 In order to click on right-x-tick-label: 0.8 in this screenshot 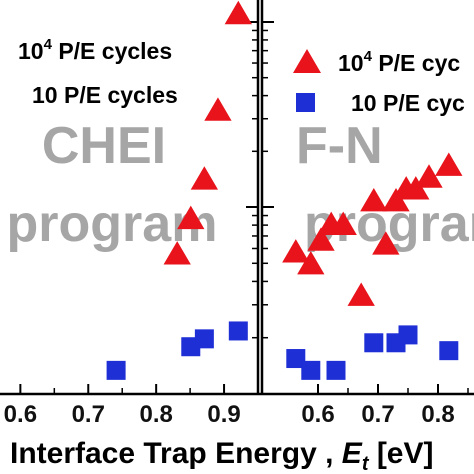, I will do `click(437, 414)`.